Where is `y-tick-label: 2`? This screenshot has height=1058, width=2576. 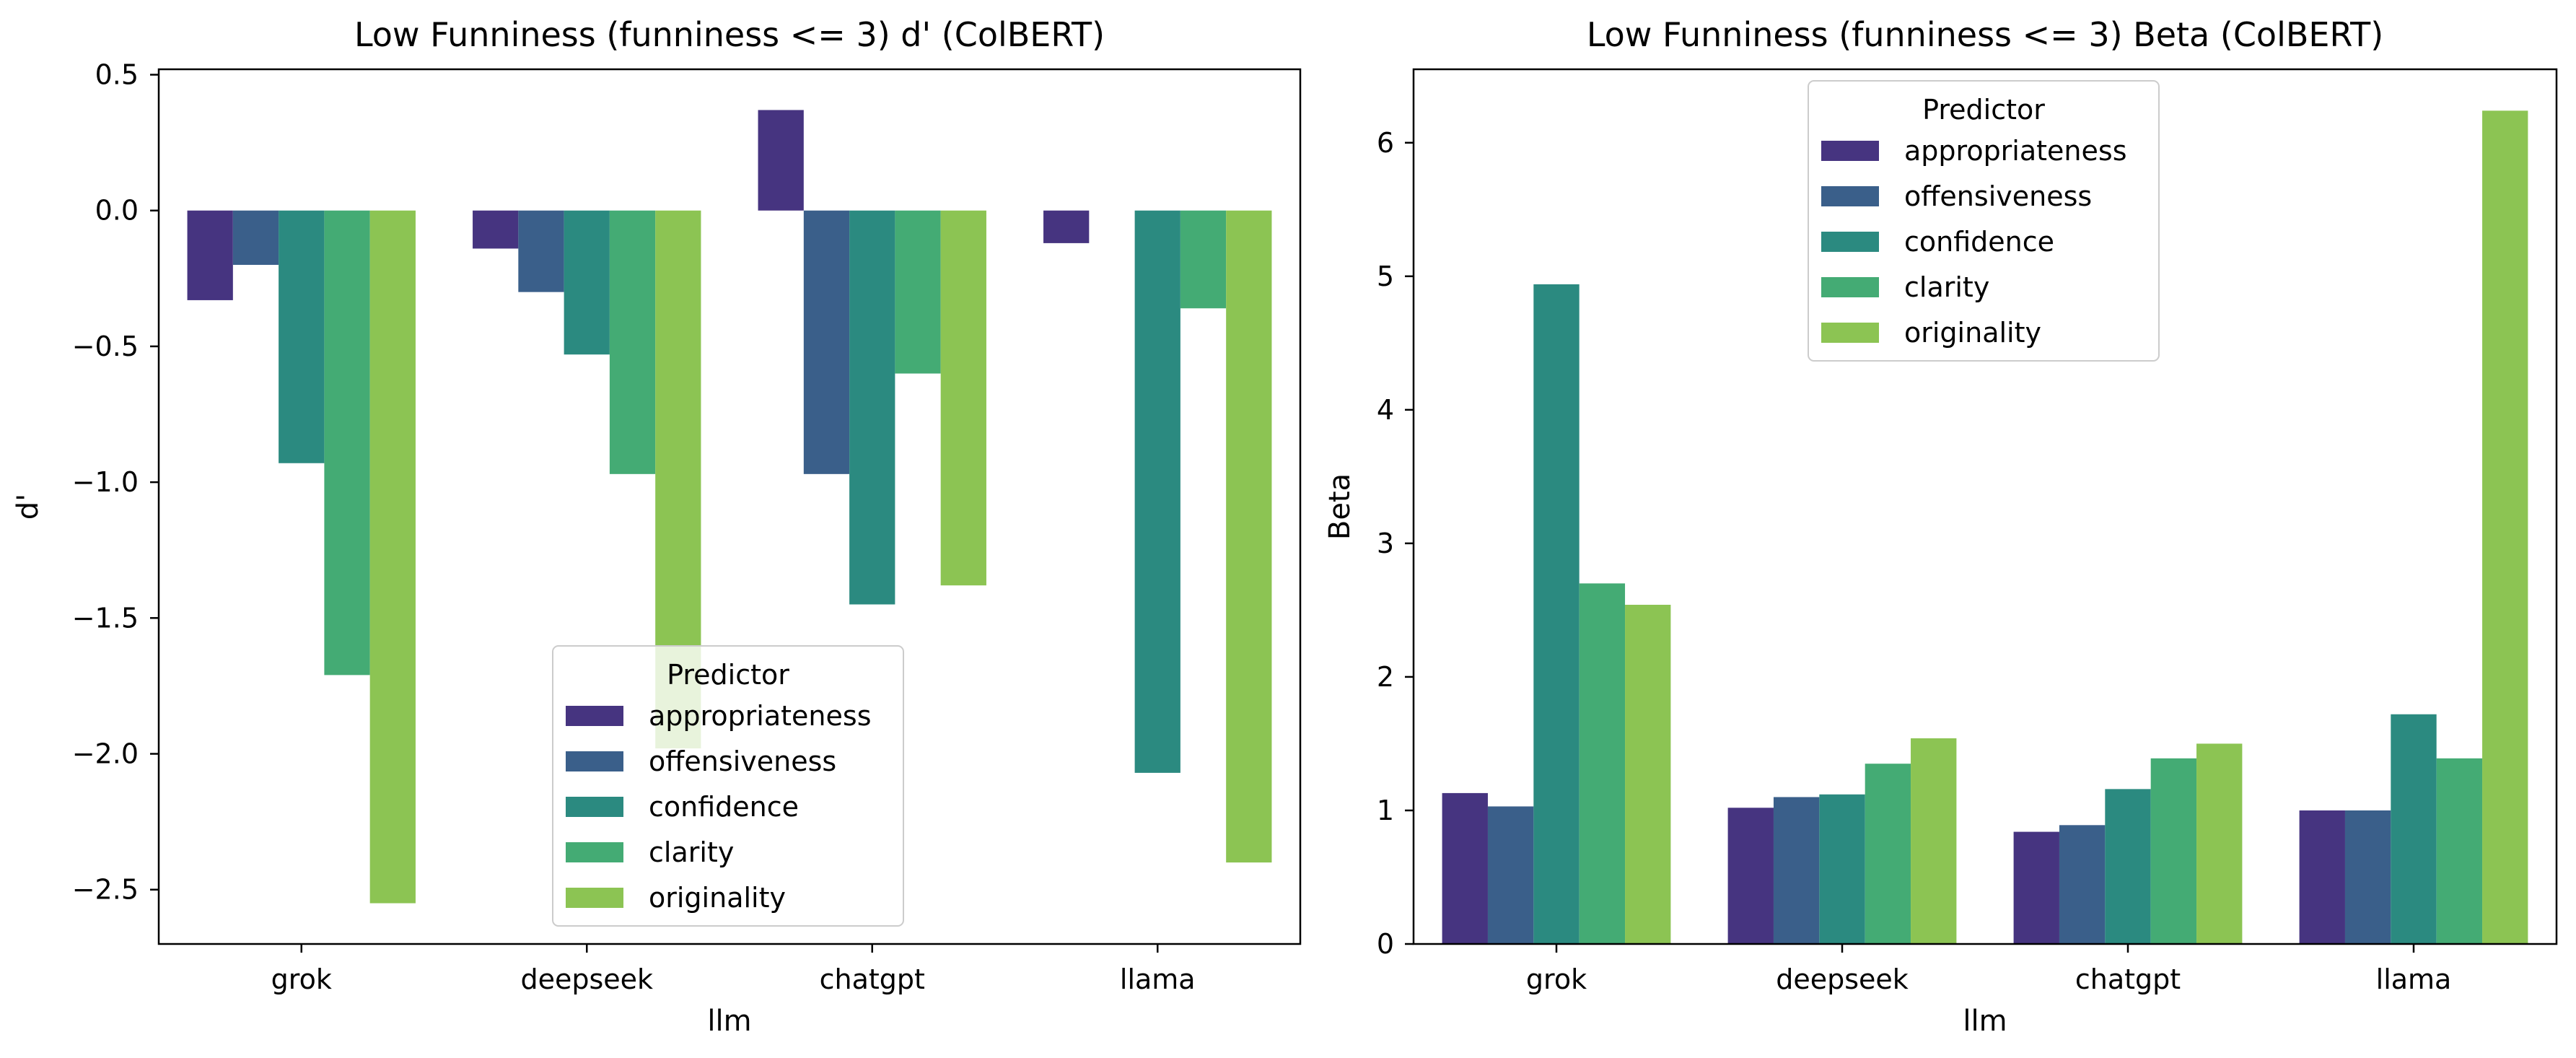 y-tick-label: 2 is located at coordinates (1385, 677).